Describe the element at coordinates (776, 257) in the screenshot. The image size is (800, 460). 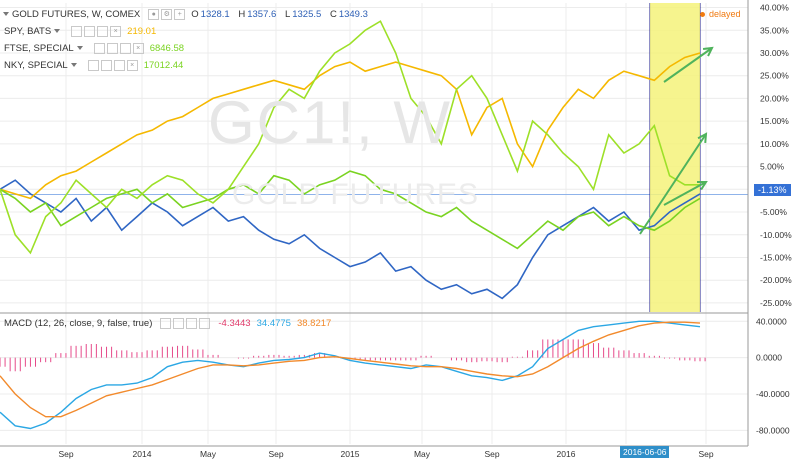
I see `y-tick-label: -15.00%` at that location.